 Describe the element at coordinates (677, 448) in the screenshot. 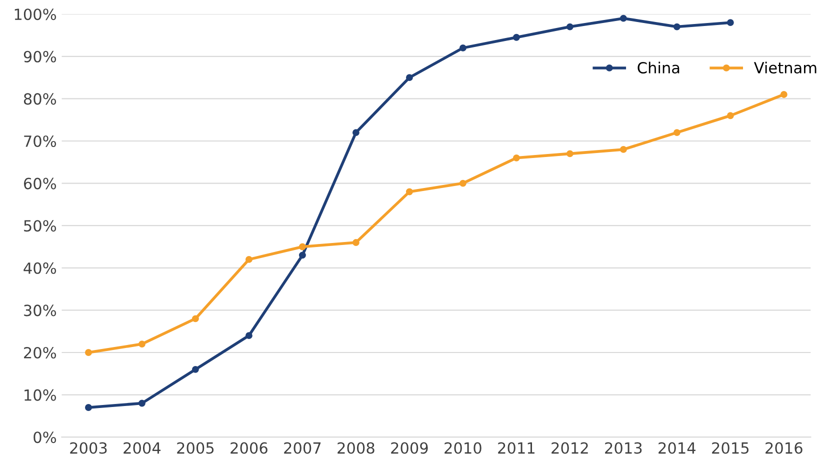

I see `x-tick-label: 2014` at that location.